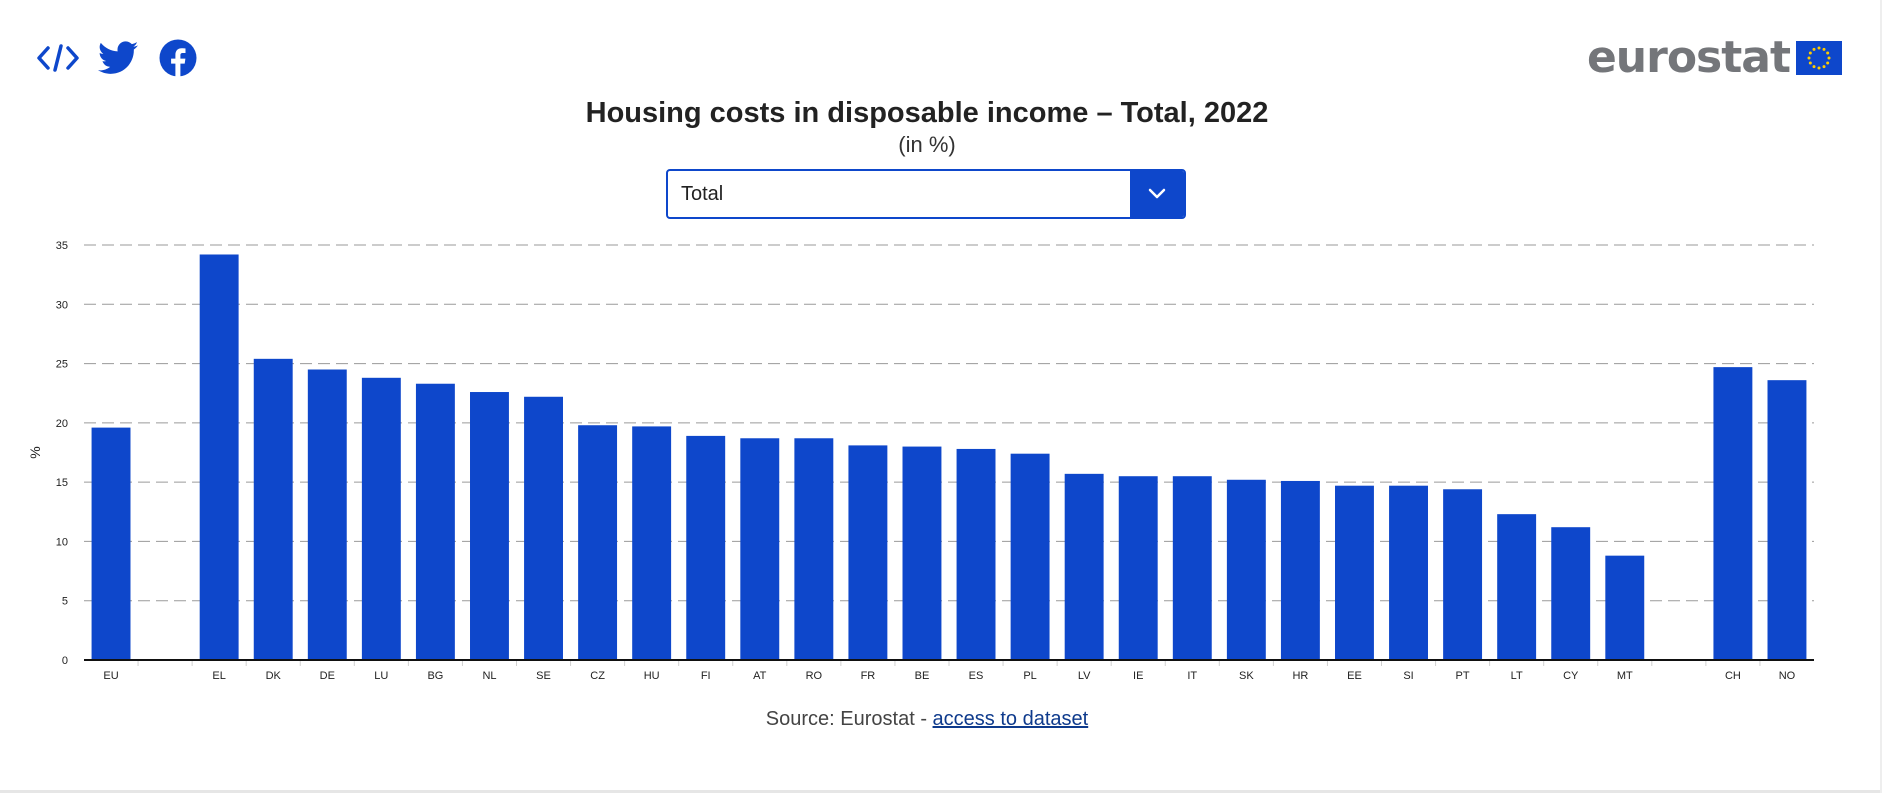  What do you see at coordinates (1688, 57) in the screenshot?
I see `logo-wordmark: eurostat` at bounding box center [1688, 57].